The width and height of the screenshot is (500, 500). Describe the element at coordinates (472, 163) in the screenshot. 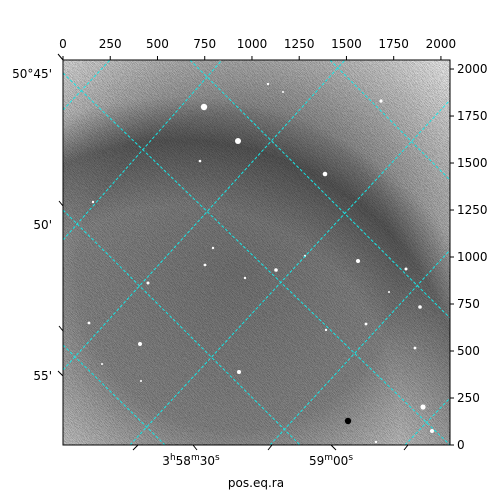

I see `right-axis-tick-label: 1500` at that location.